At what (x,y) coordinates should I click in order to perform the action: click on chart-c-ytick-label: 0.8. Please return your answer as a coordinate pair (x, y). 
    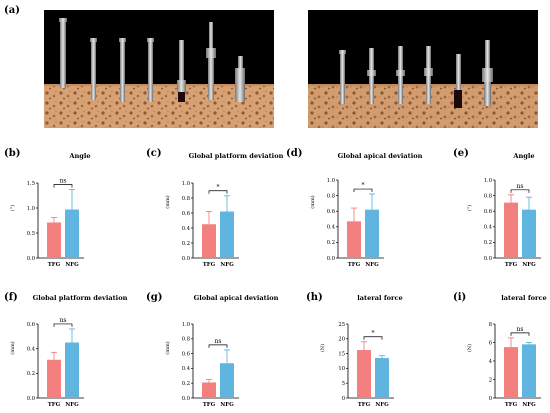
    Looking at the image, I should click on (186, 199).